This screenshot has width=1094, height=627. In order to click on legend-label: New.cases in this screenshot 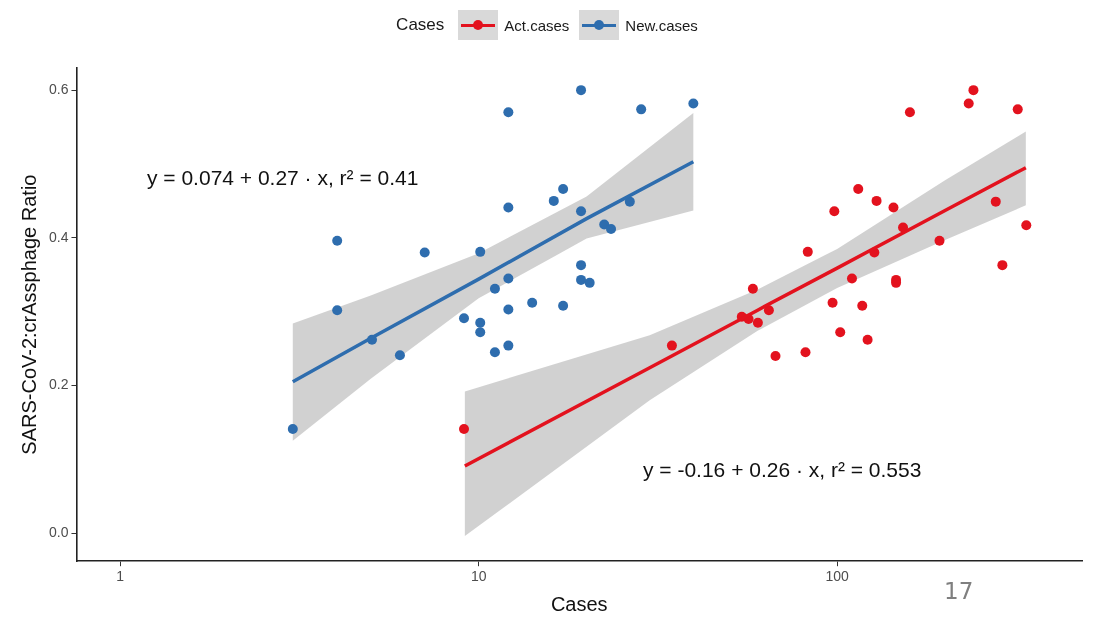, I will do `click(661, 25)`.